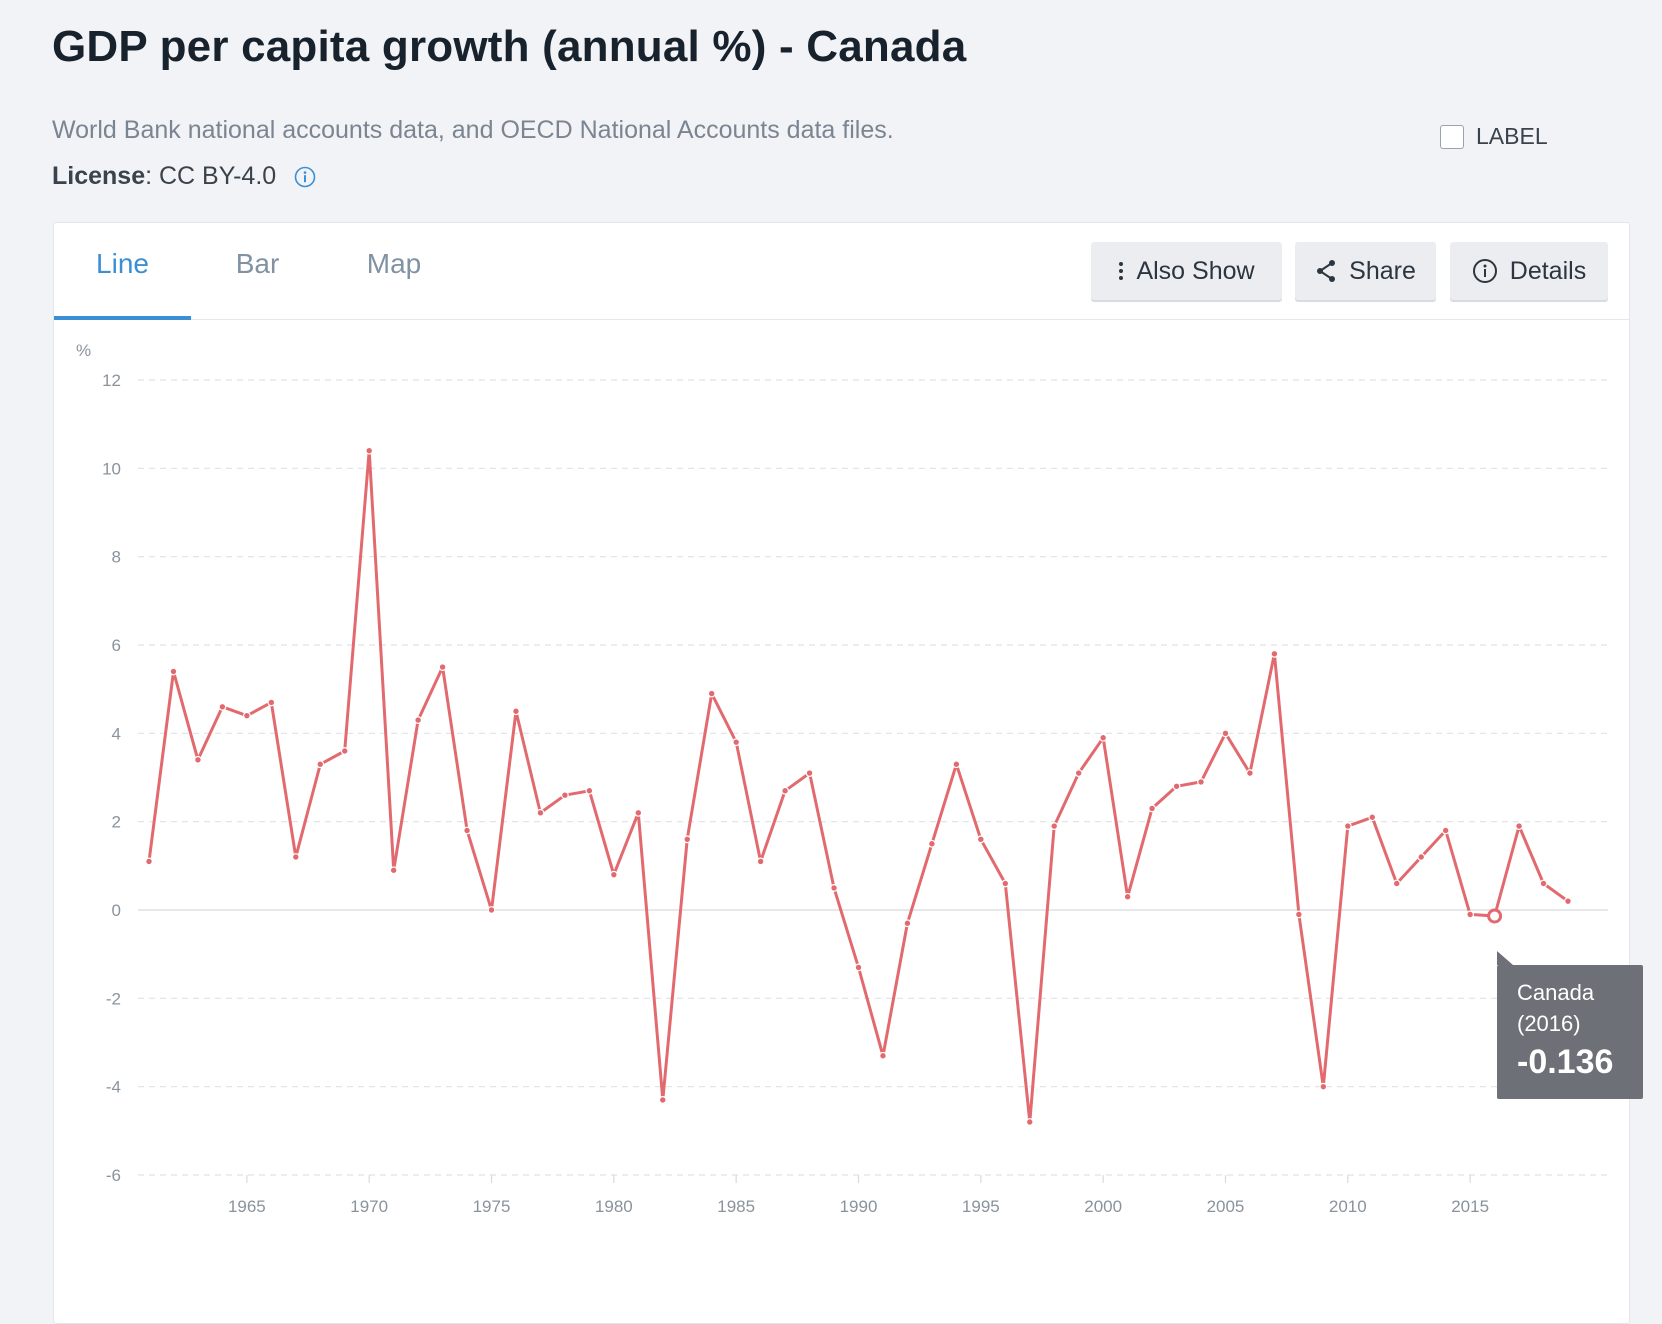 This screenshot has height=1324, width=1662. I want to click on tooltip-year: (2016), so click(1549, 1023).